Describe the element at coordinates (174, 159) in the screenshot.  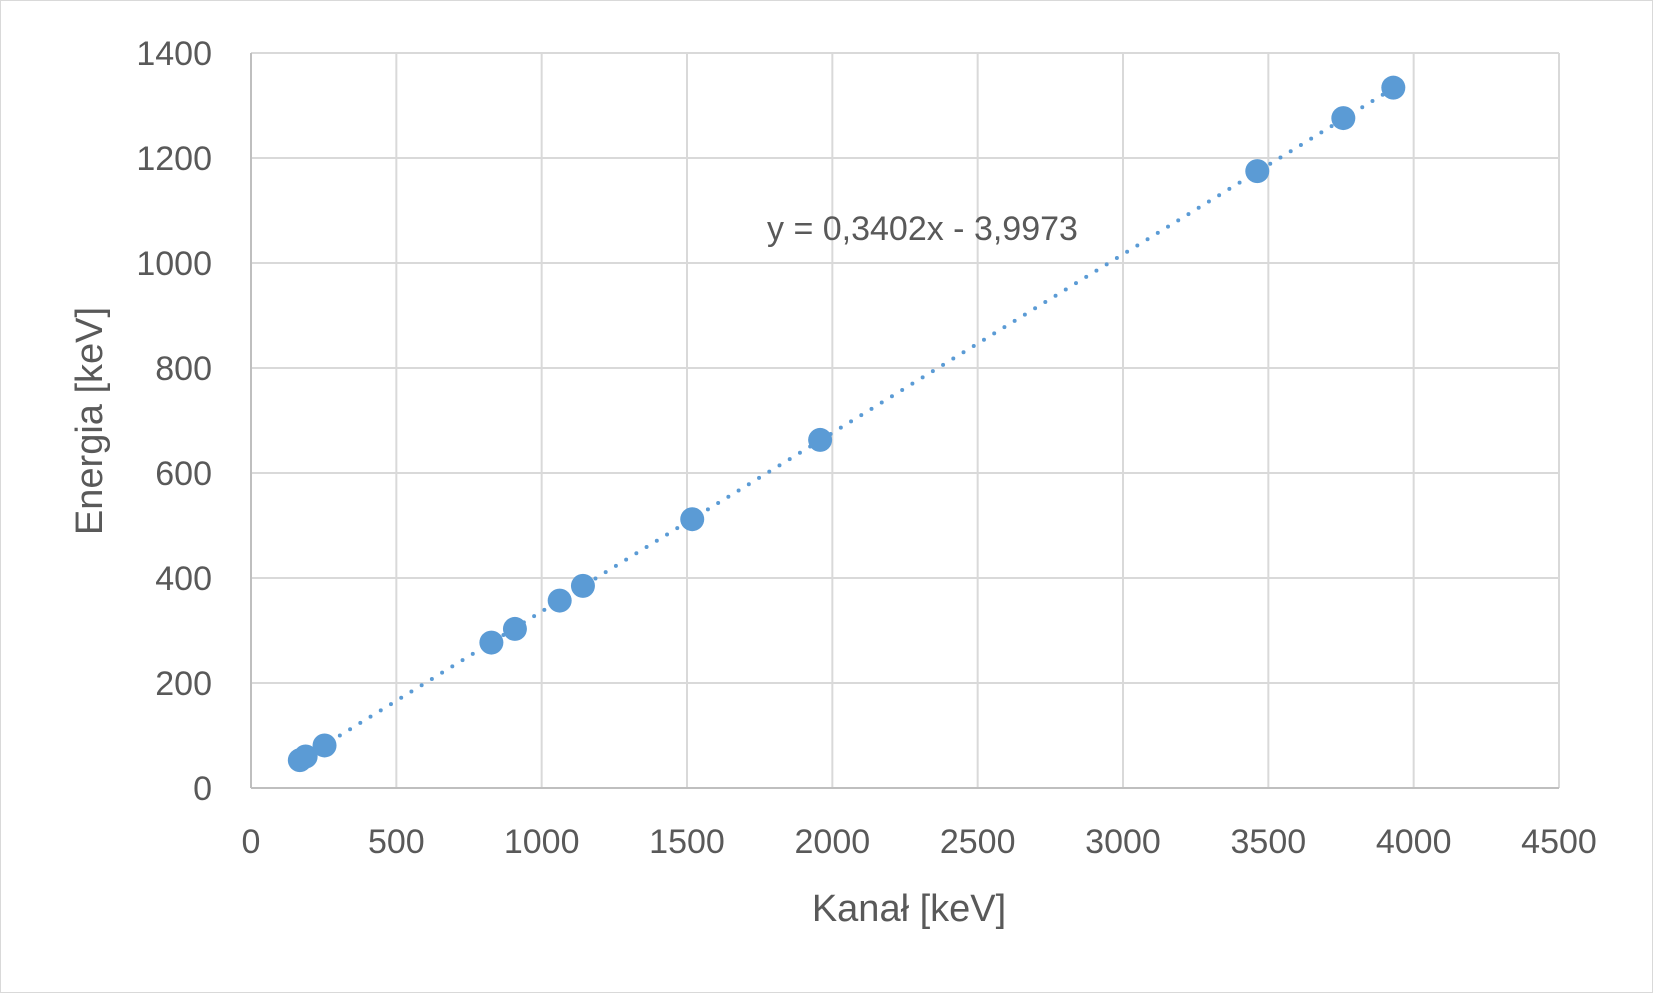
I see `y-tick-label: 1200` at that location.